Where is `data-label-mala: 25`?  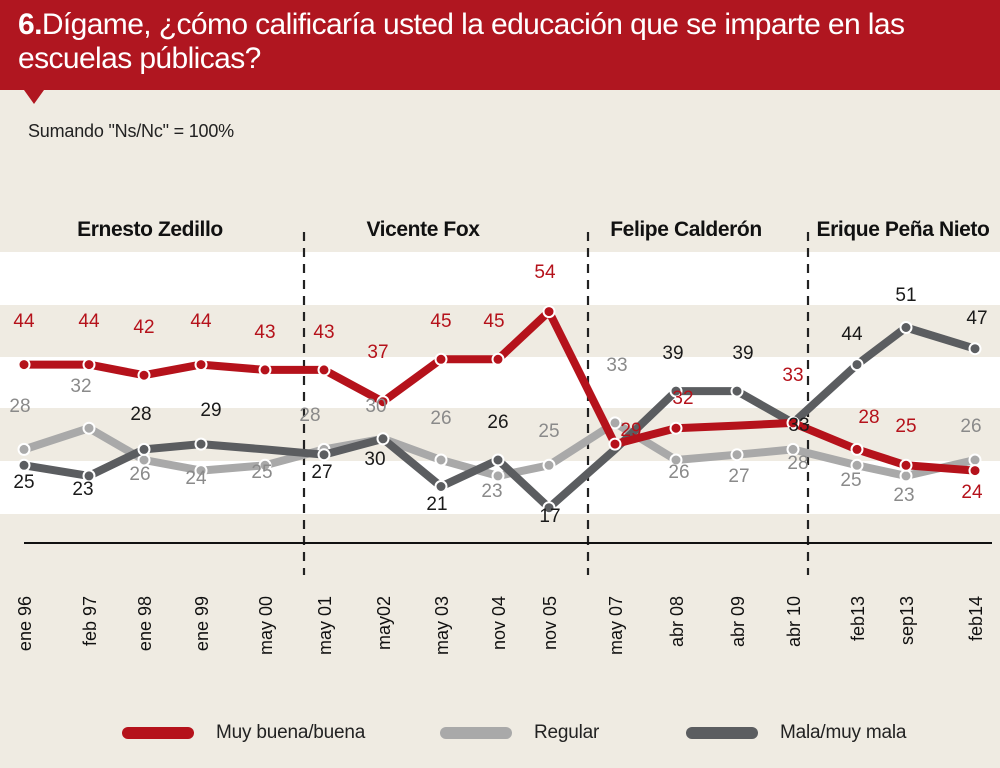 data-label-mala: 25 is located at coordinates (23, 482).